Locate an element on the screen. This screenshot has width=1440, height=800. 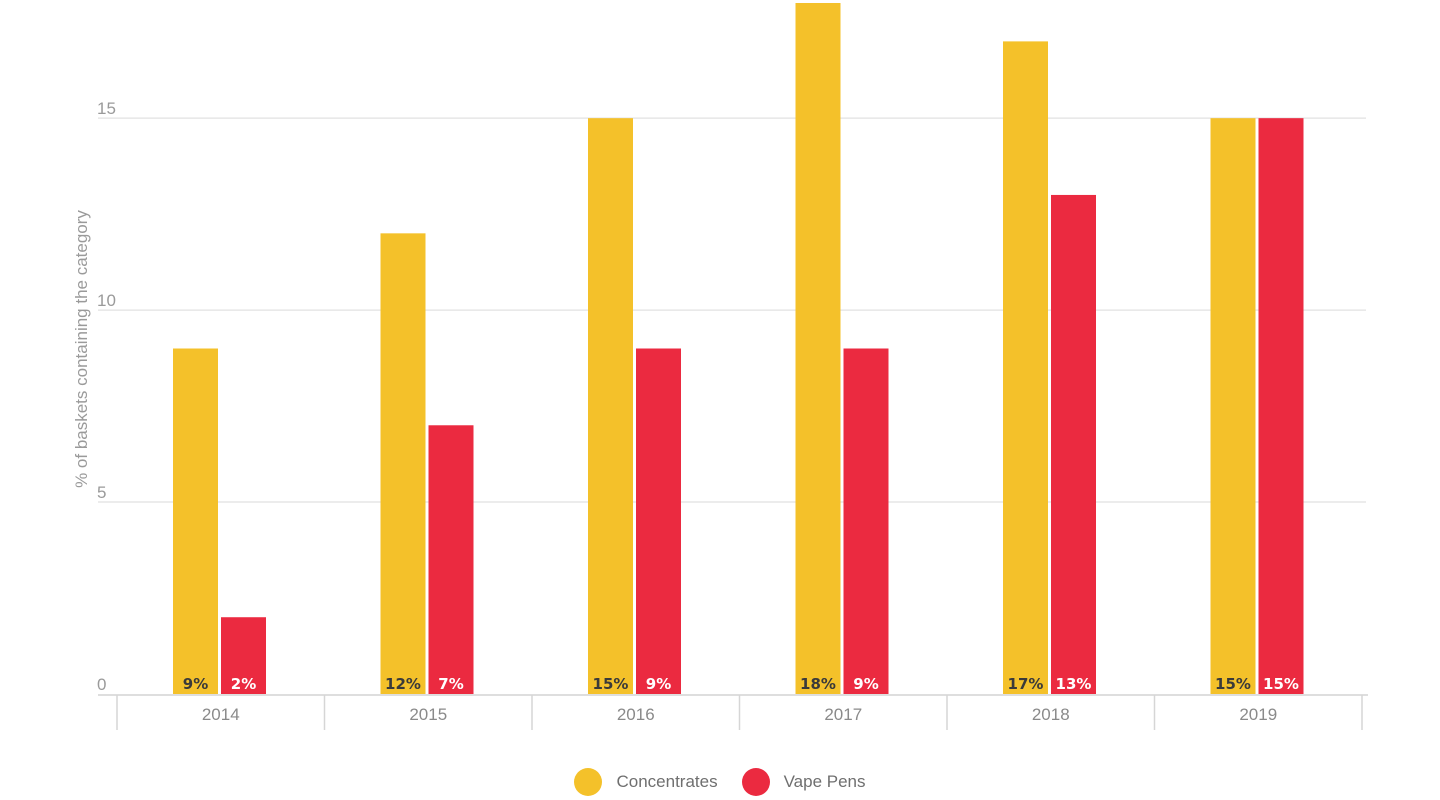
x-tick-label: 2015 is located at coordinates (428, 714).